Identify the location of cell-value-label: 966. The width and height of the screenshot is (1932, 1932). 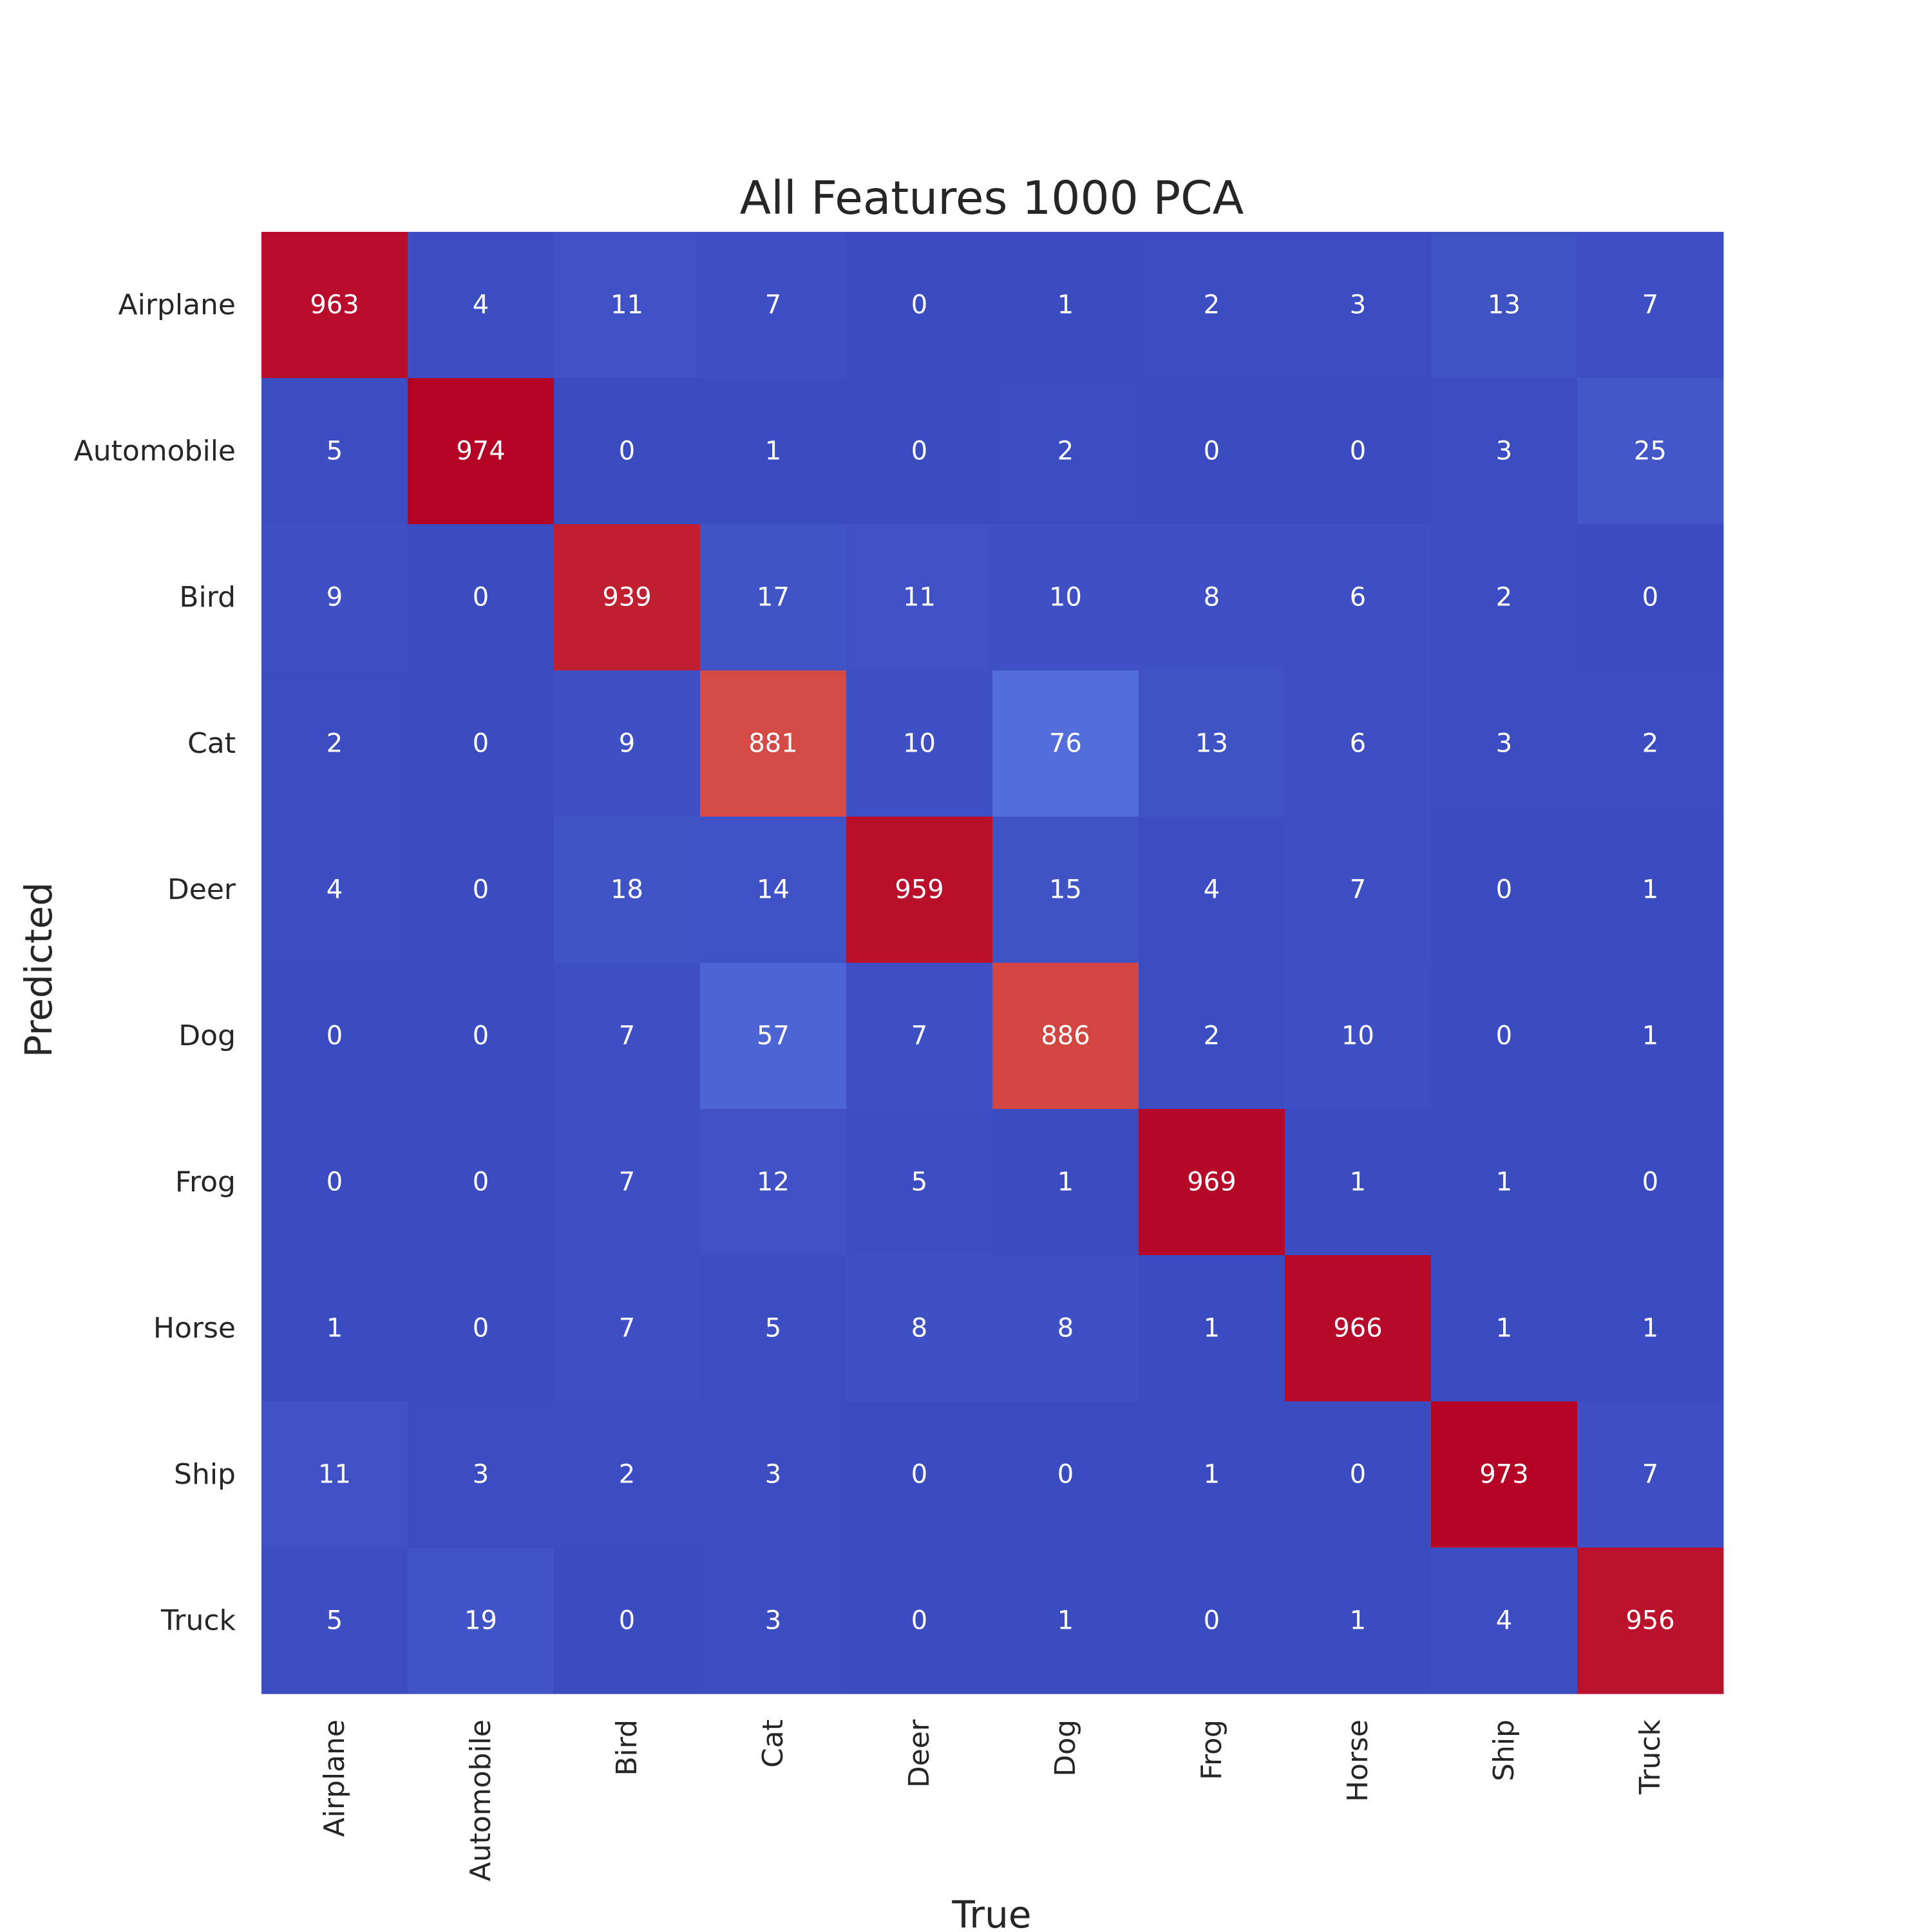
(1357, 1329).